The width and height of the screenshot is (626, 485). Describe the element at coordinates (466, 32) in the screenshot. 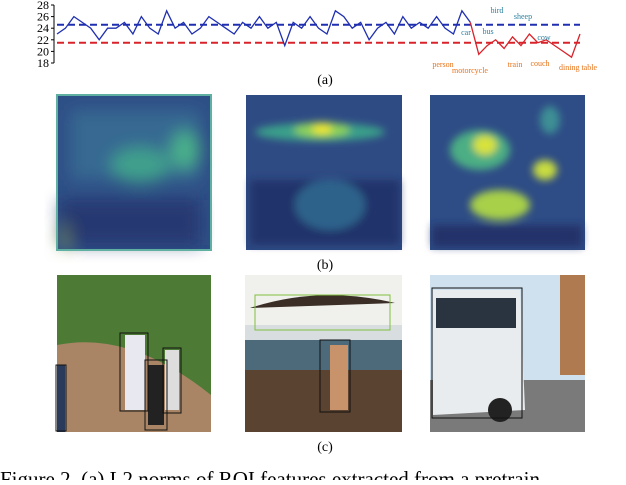

I see `annotation: car` at that location.